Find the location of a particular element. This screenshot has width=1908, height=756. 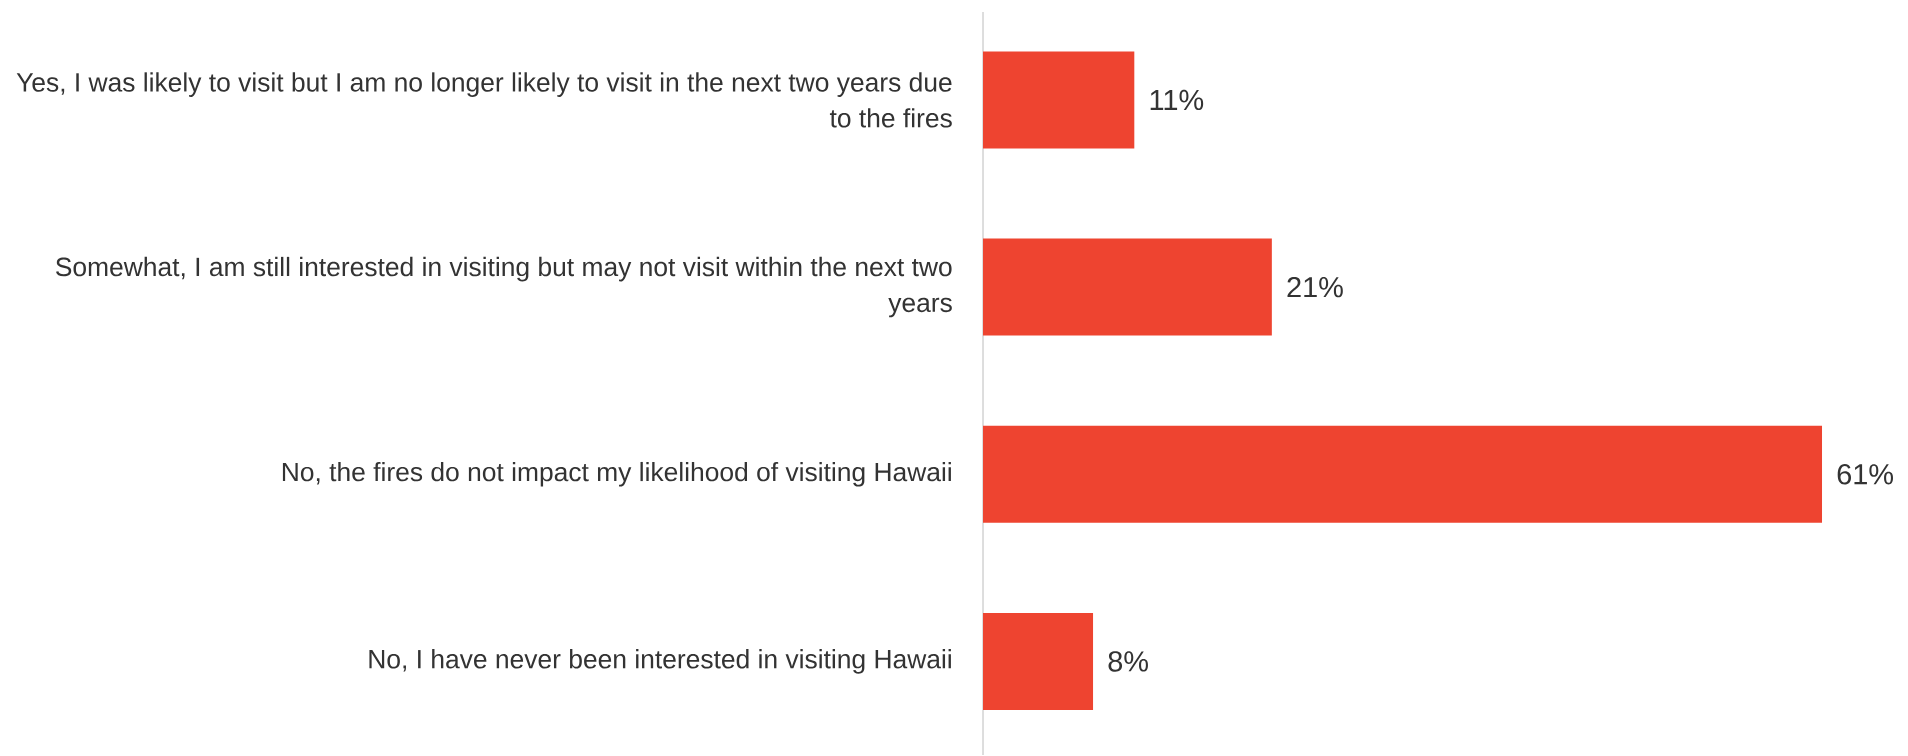

y-tick-label: No, the fires do not impact my likelihood of visiting Hawaii is located at coordinates (616, 474).